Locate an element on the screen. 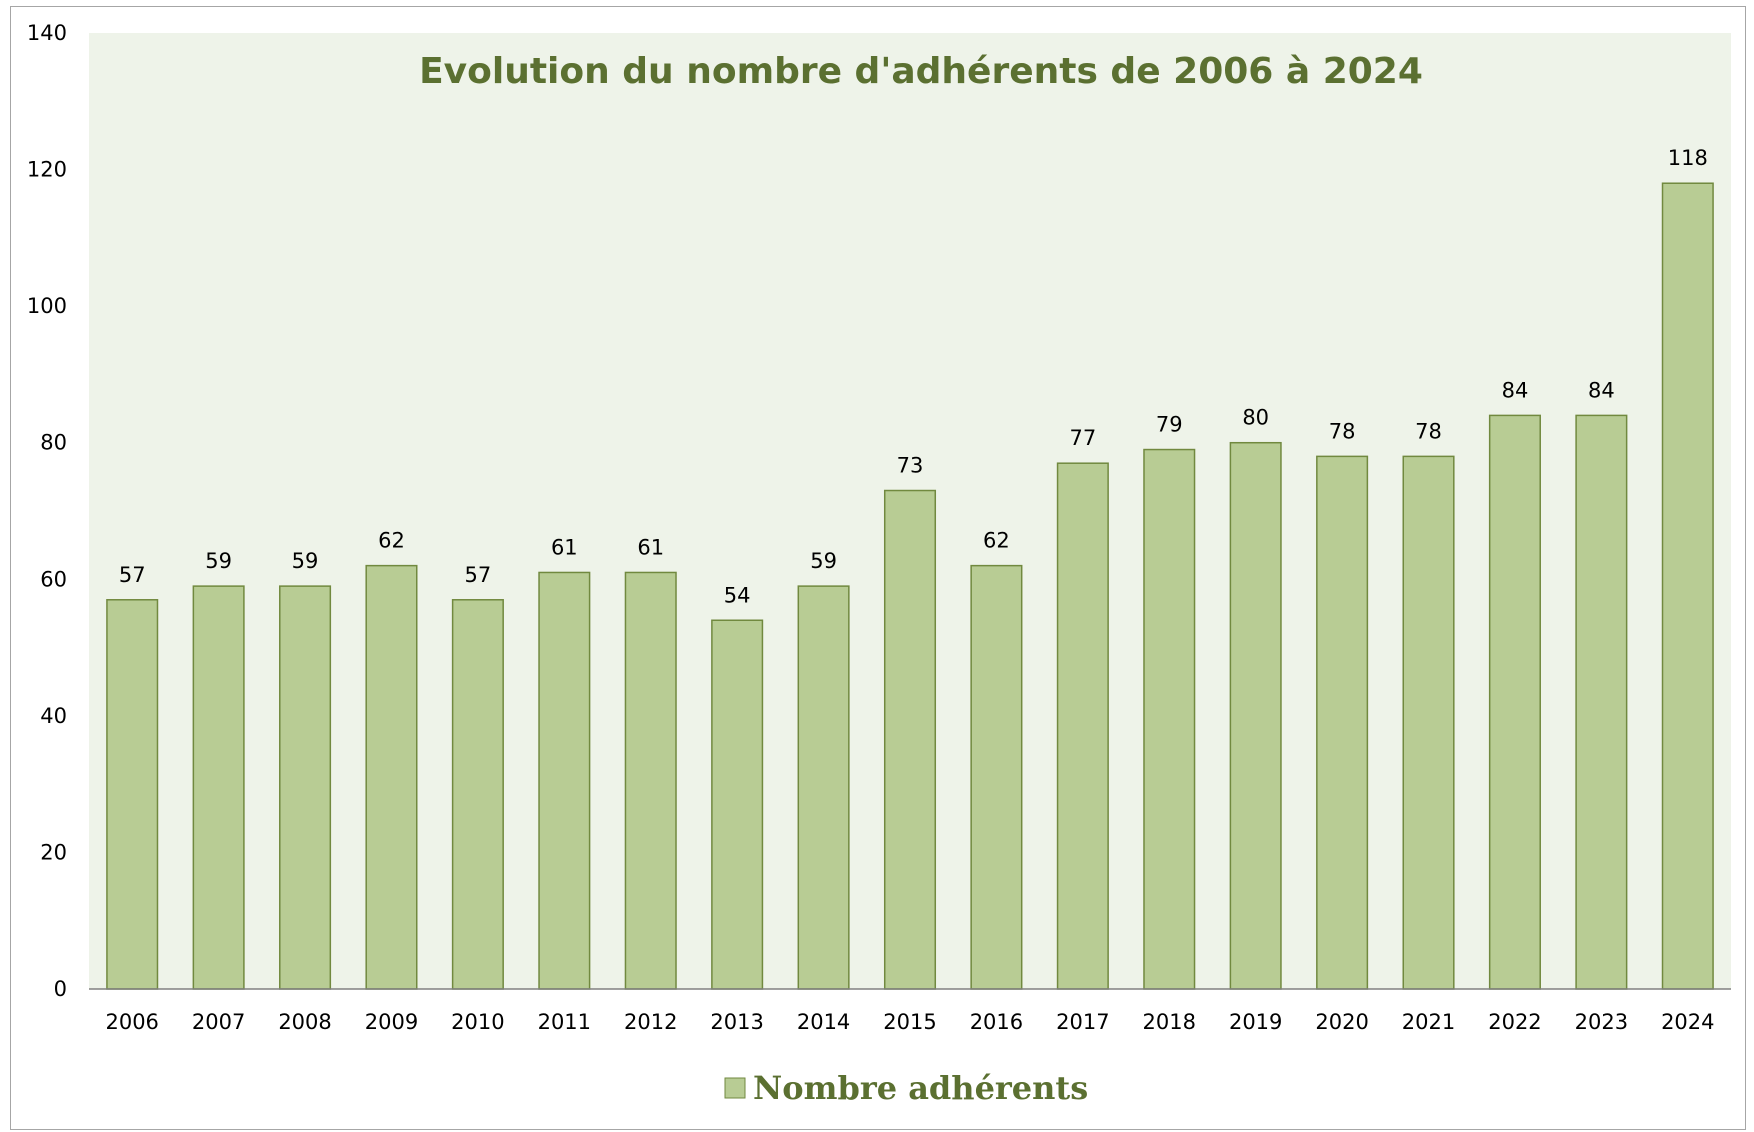 The width and height of the screenshot is (1754, 1132). x-tick-label: 2016 is located at coordinates (996, 1022).